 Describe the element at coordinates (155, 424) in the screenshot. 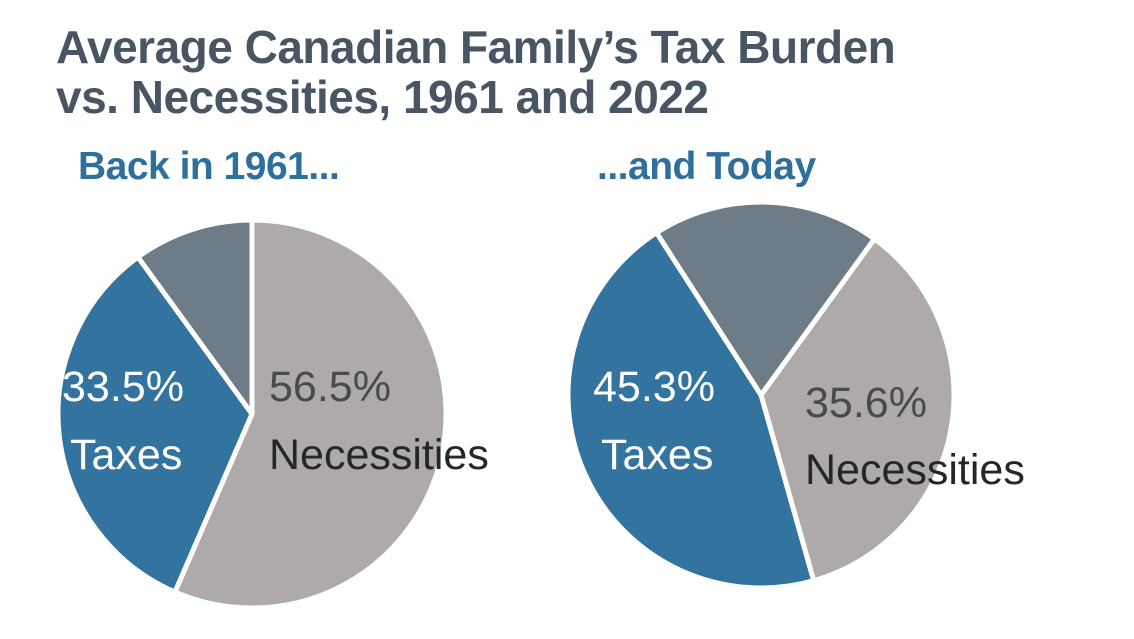

I see `pie-1961-slice-taxes` at that location.